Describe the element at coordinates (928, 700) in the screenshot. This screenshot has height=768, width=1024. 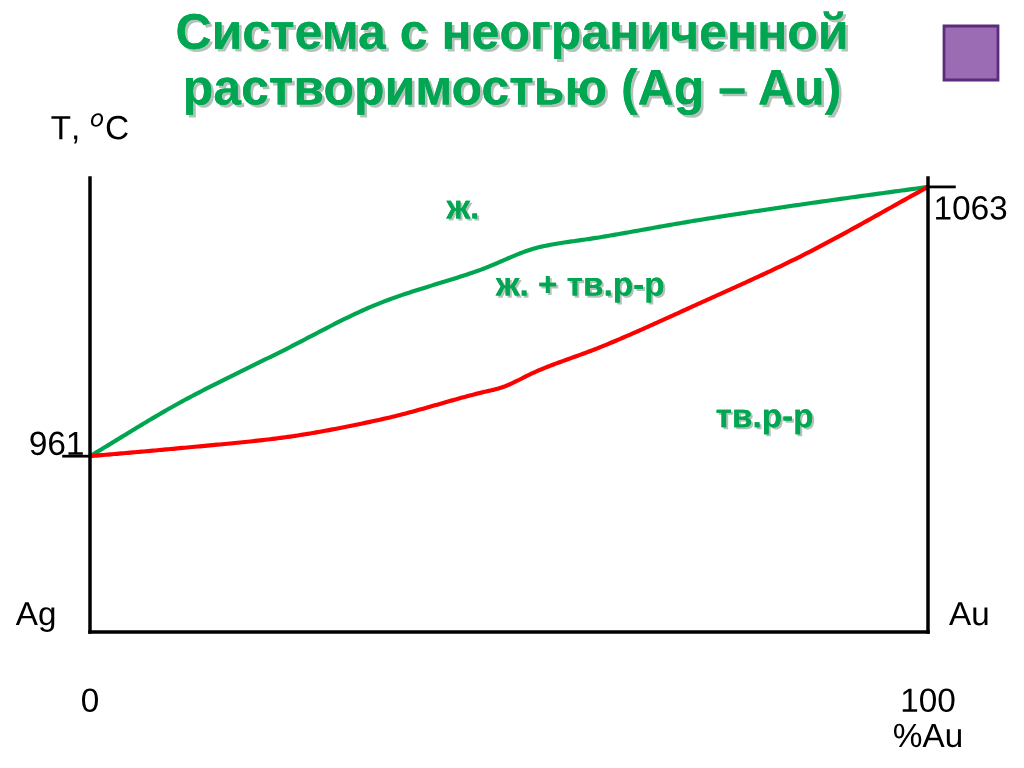
I see `x-tick-label: 100` at that location.